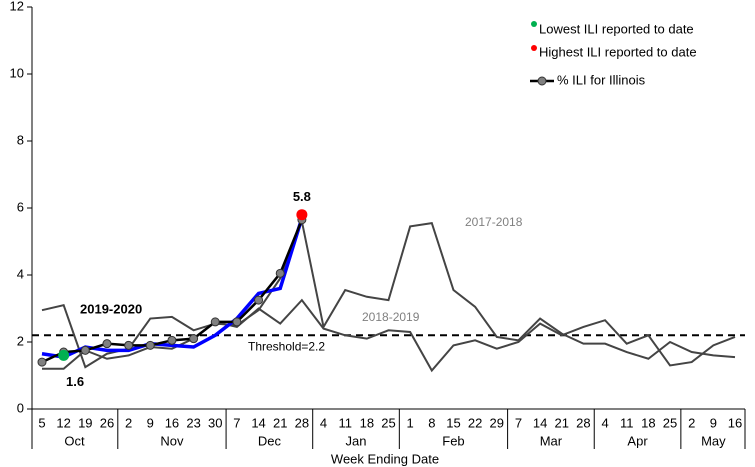  I want to click on month-label: Jan, so click(356, 440).